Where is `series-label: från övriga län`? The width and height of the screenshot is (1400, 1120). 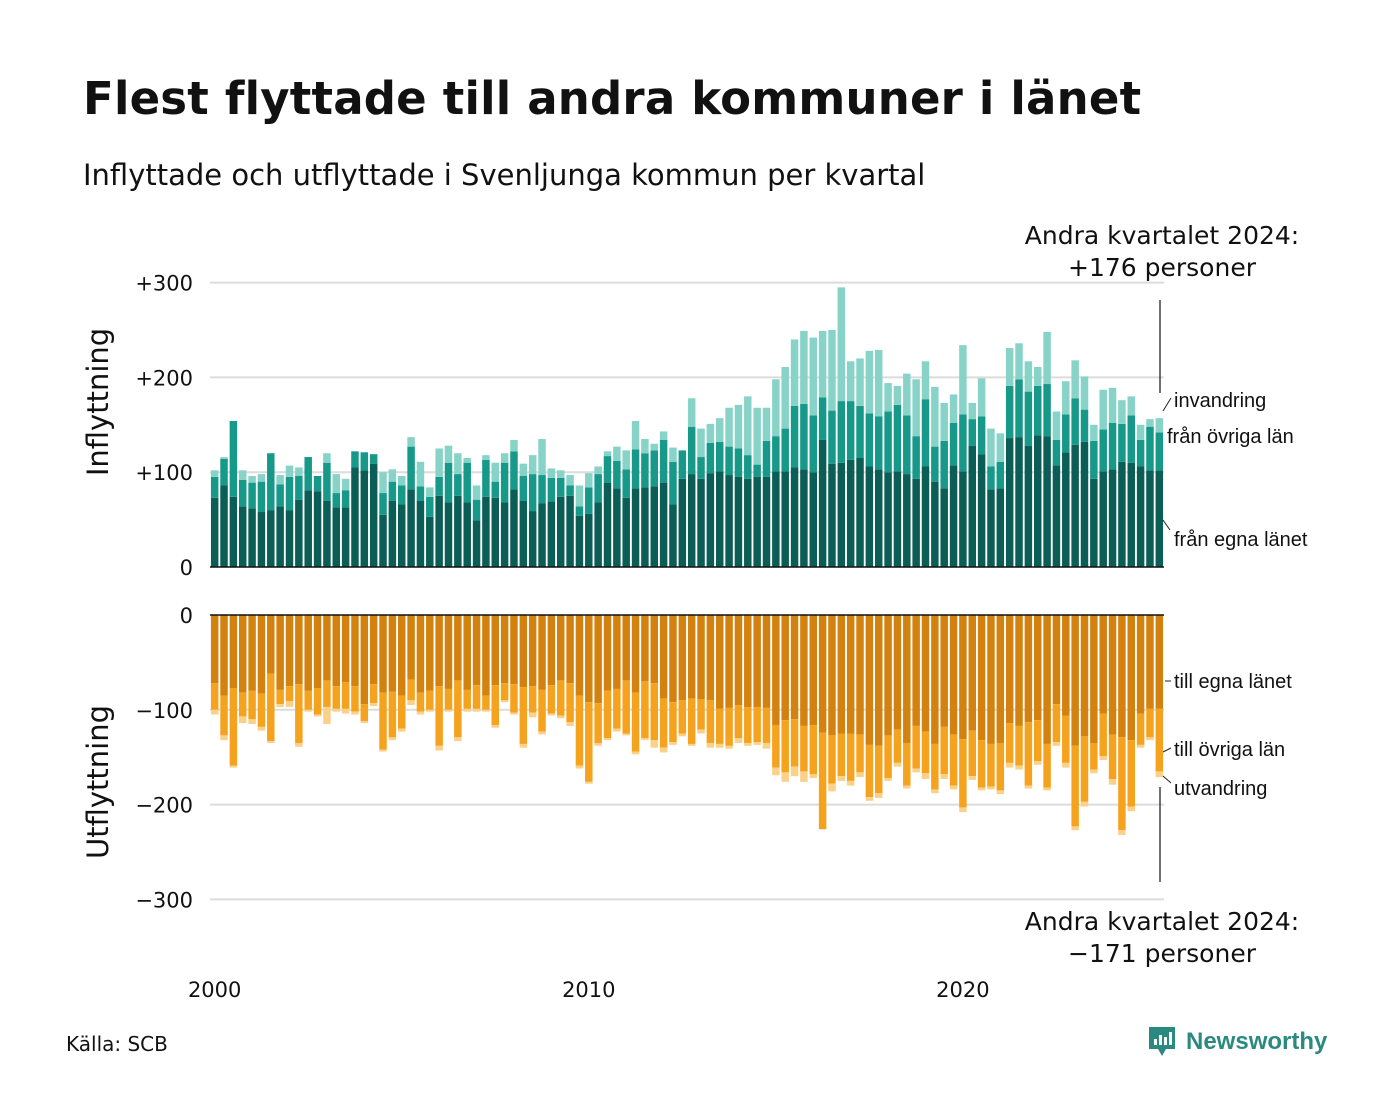 series-label: från övriga län is located at coordinates (1230, 437).